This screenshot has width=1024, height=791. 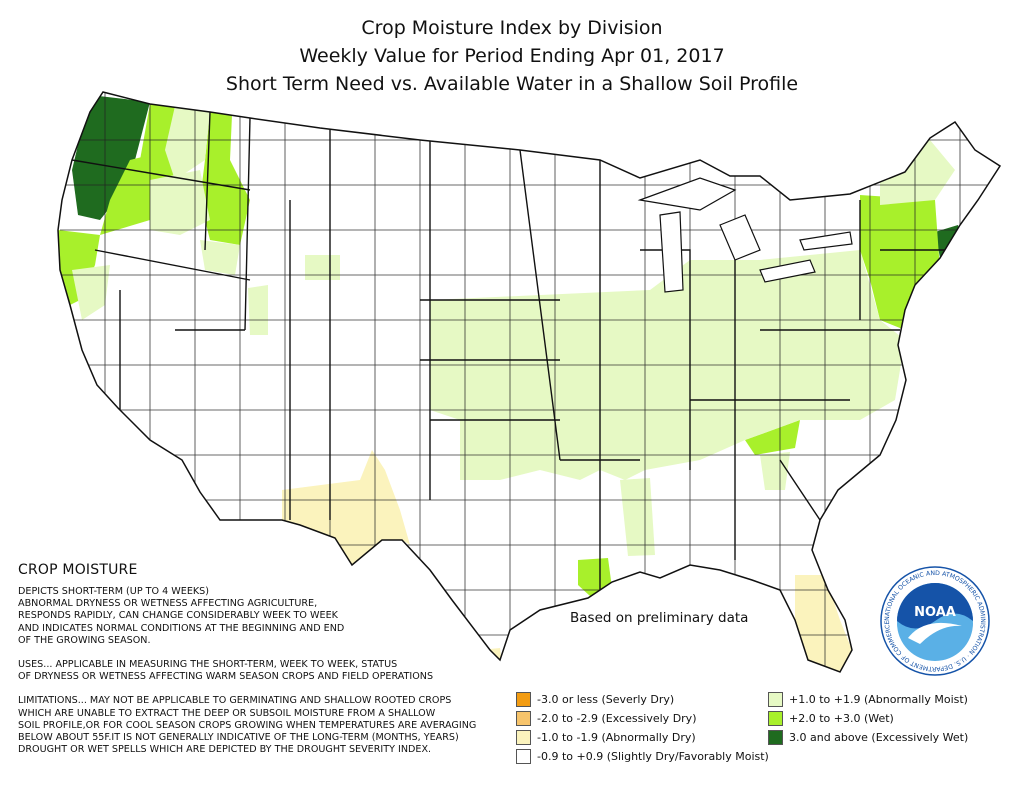 What do you see at coordinates (606, 699) in the screenshot?
I see `legend-label: -3.0 or less (Severly Dry)` at bounding box center [606, 699].